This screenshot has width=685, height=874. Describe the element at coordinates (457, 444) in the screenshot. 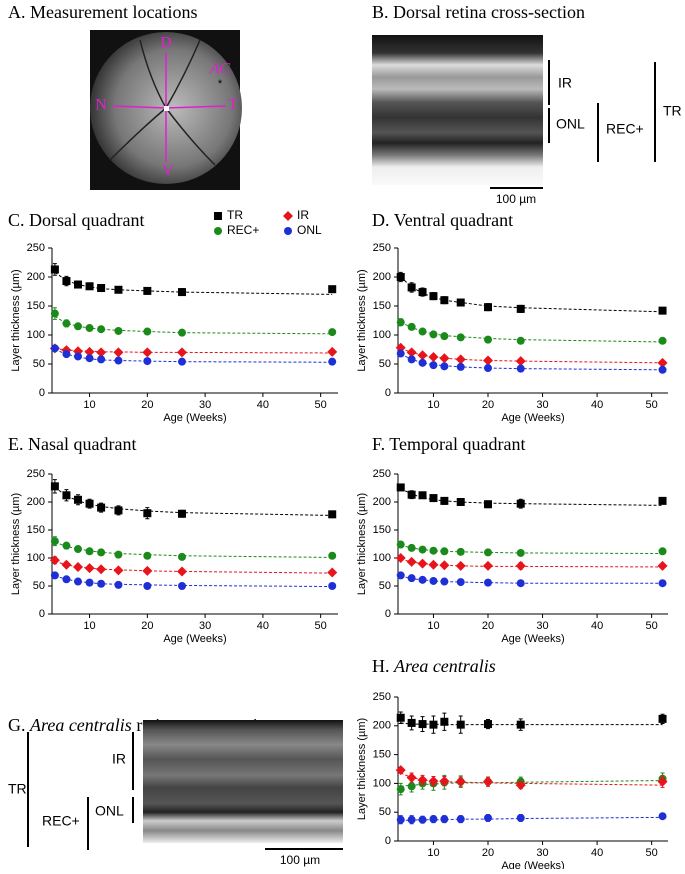

I see `panel-title-text: Temporal quadrant` at that location.